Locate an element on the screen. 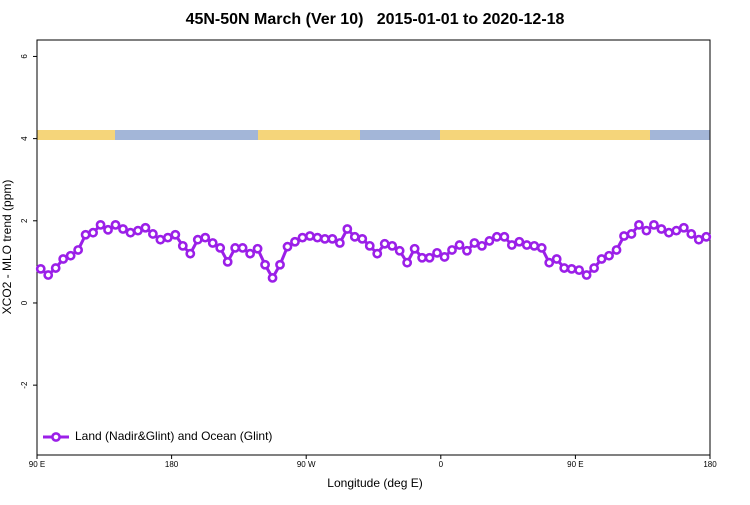  y-tick-label: 6 is located at coordinates (24, 56).